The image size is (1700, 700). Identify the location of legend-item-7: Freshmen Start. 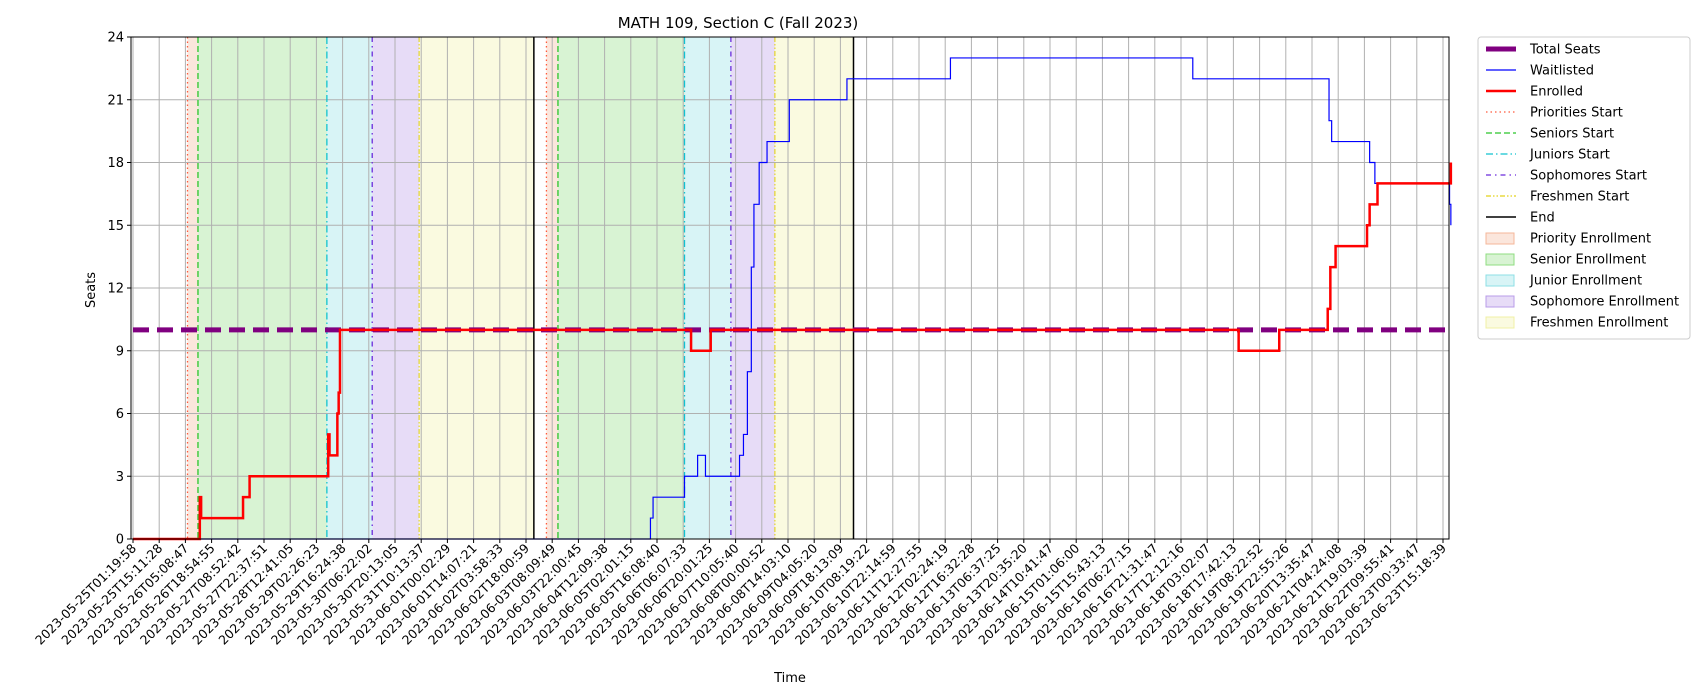
(1557, 197).